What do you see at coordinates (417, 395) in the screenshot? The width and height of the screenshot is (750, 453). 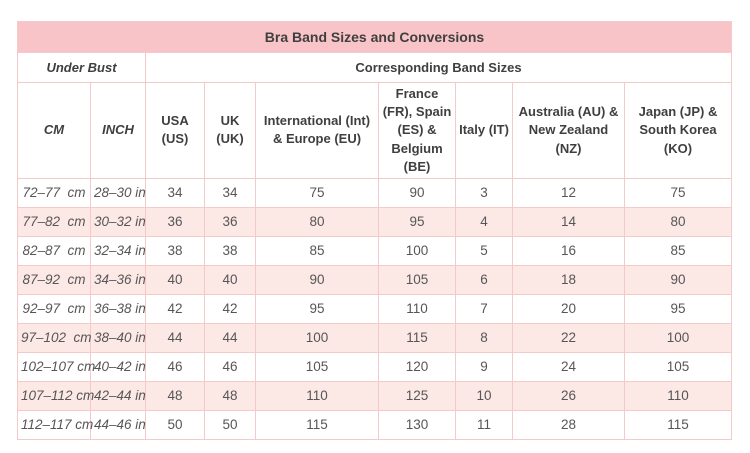 I see `table-cell: 125` at bounding box center [417, 395].